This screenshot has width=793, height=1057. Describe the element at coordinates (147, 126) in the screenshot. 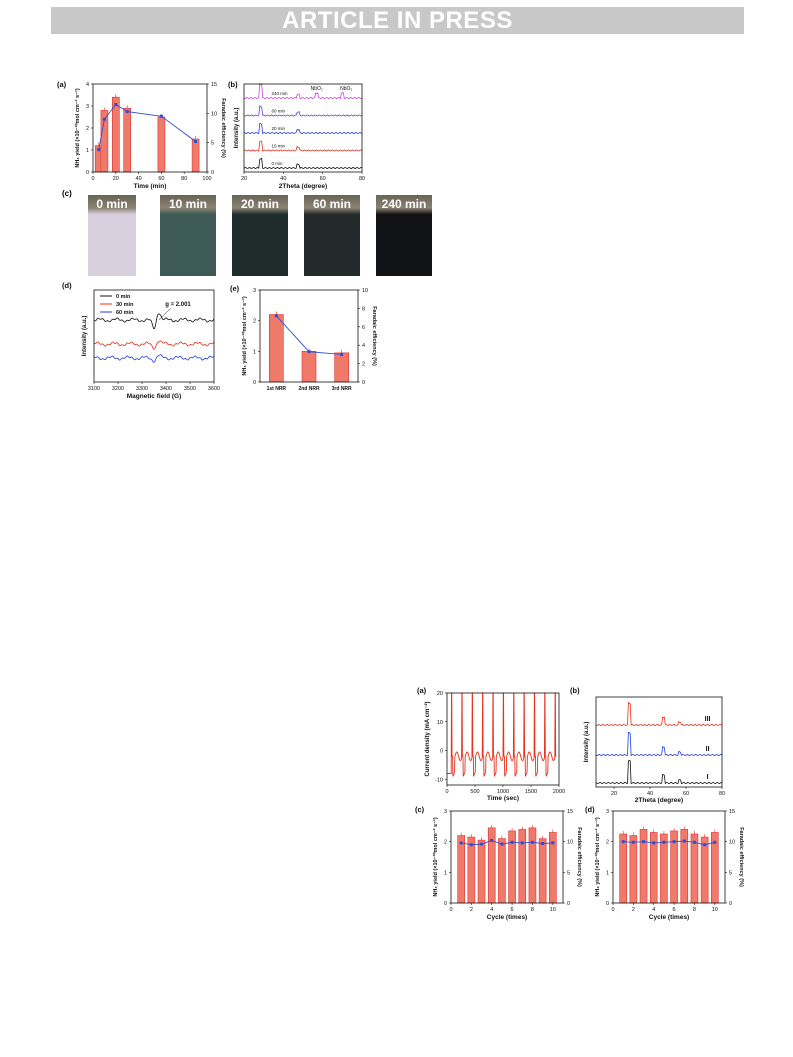

I see `fig1a-fe-line` at that location.